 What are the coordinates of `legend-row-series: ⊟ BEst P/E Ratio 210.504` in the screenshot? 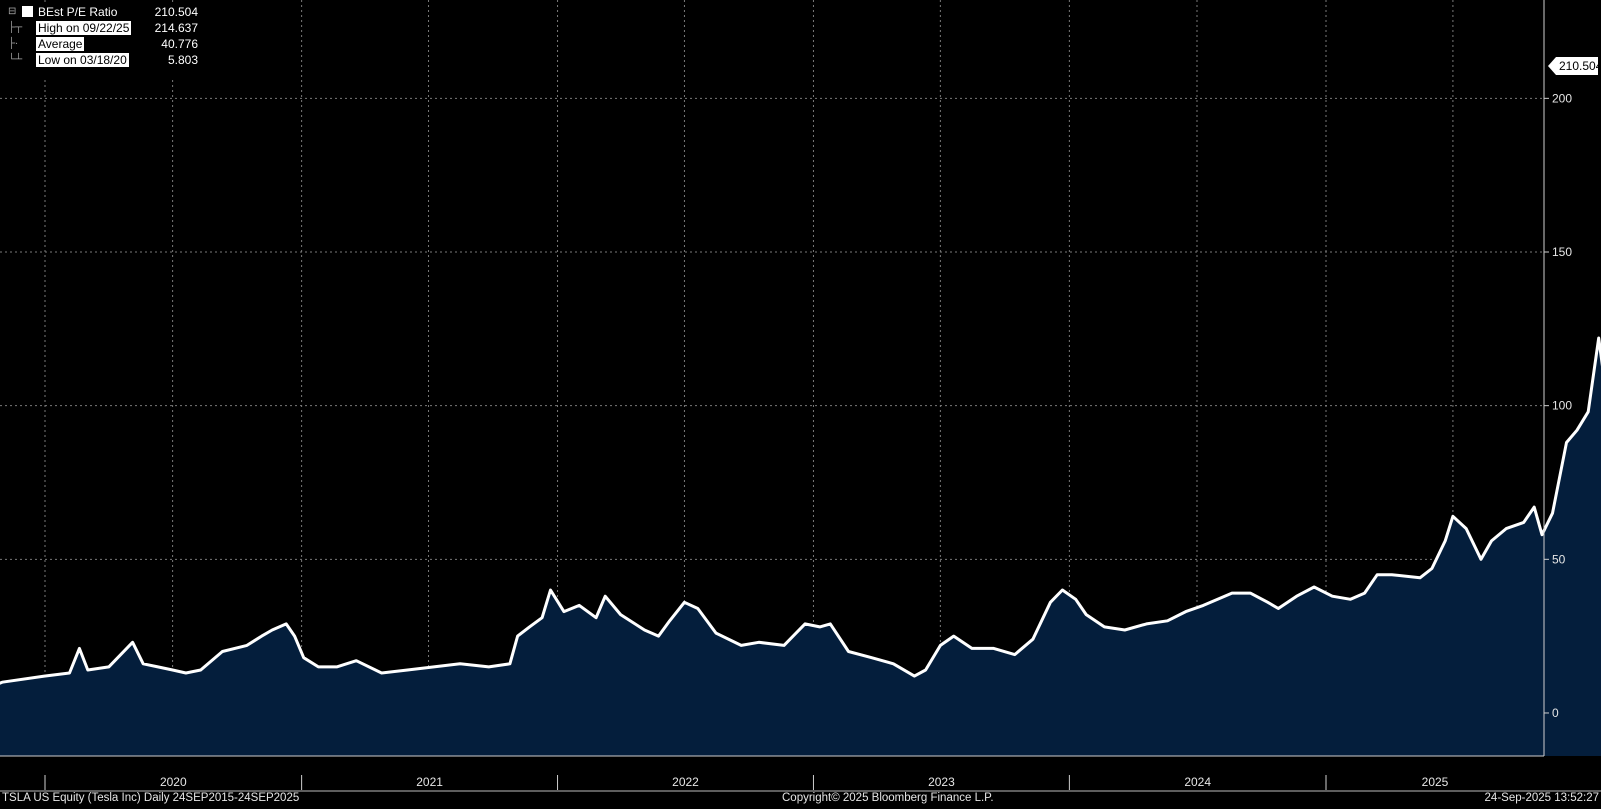 It's located at (102, 12).